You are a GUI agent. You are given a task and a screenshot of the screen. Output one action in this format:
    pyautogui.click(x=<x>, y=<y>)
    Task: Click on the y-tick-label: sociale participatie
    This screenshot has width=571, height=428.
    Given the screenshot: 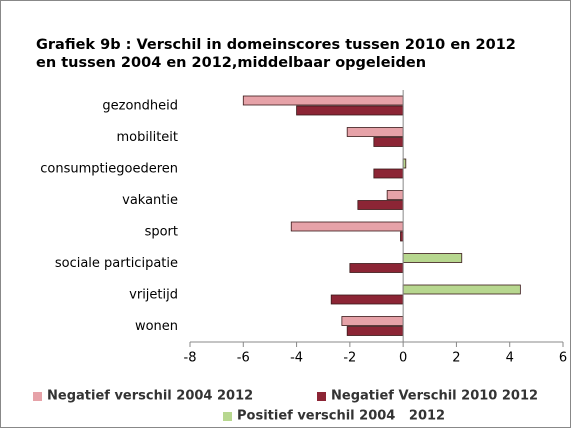 What is the action you would take?
    pyautogui.click(x=116, y=263)
    